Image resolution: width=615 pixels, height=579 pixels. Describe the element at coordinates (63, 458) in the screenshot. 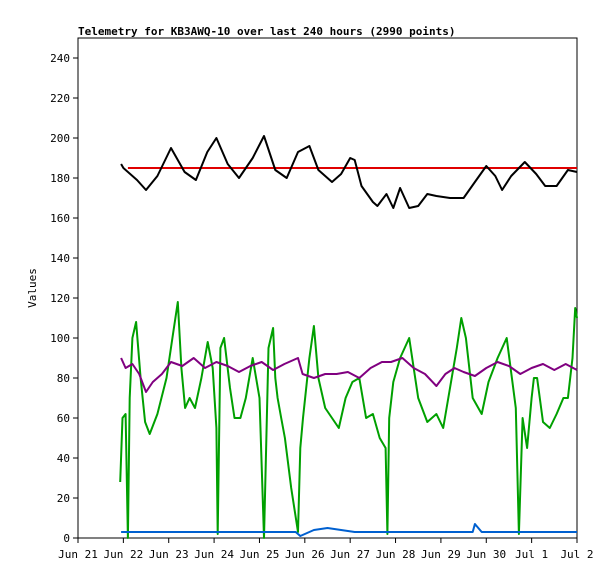

I see `y-tick-label: 40` at that location.